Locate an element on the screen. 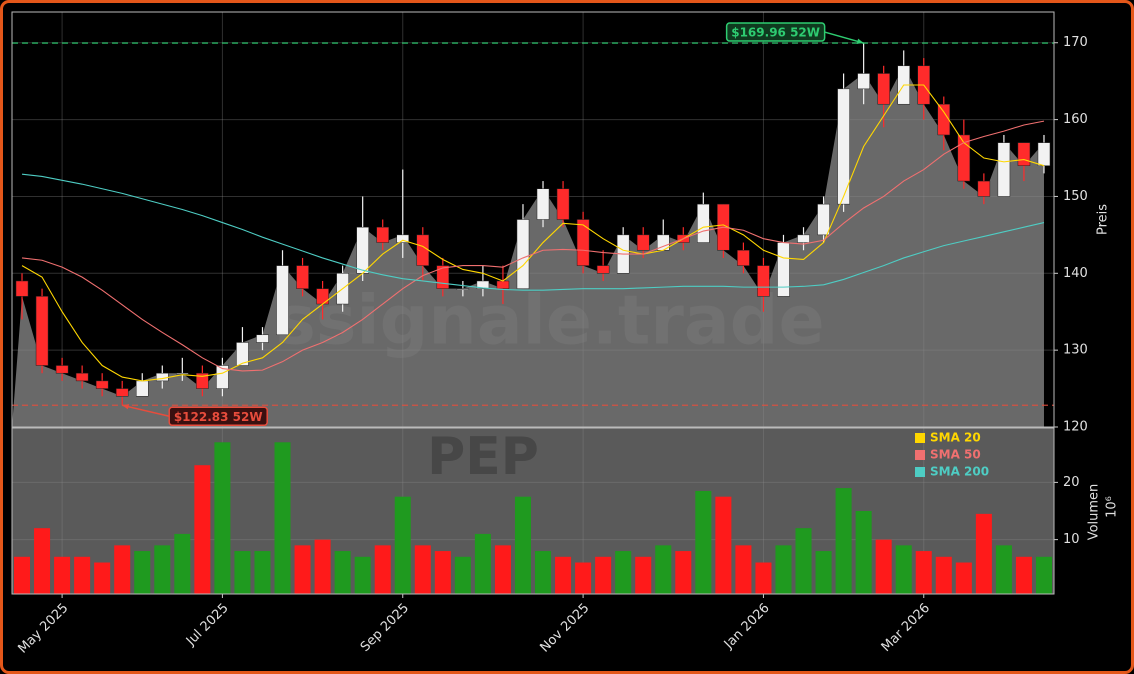 Image resolution: width=1134 pixels, height=674 pixels. y-tick-label: 160 is located at coordinates (1075, 119).